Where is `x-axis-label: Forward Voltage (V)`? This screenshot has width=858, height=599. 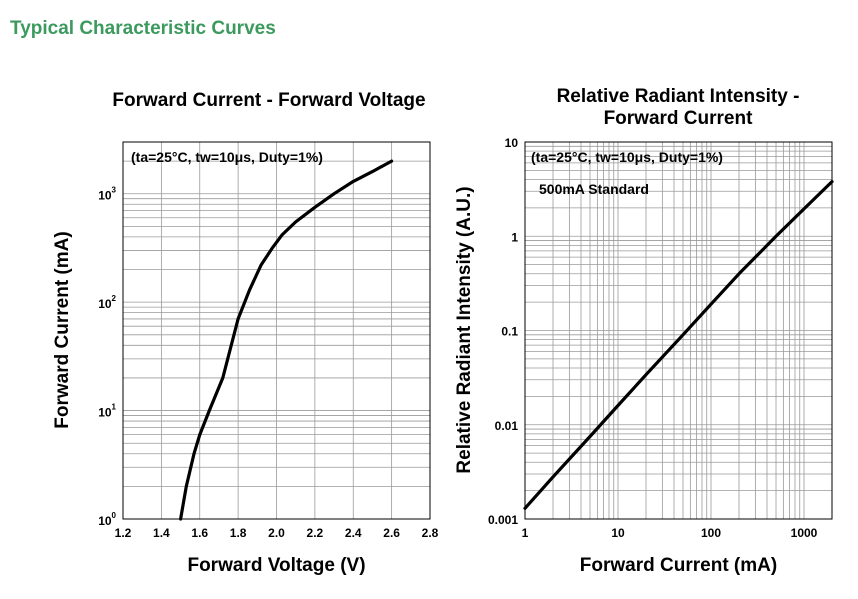 x-axis-label: Forward Voltage (V) is located at coordinates (276, 565).